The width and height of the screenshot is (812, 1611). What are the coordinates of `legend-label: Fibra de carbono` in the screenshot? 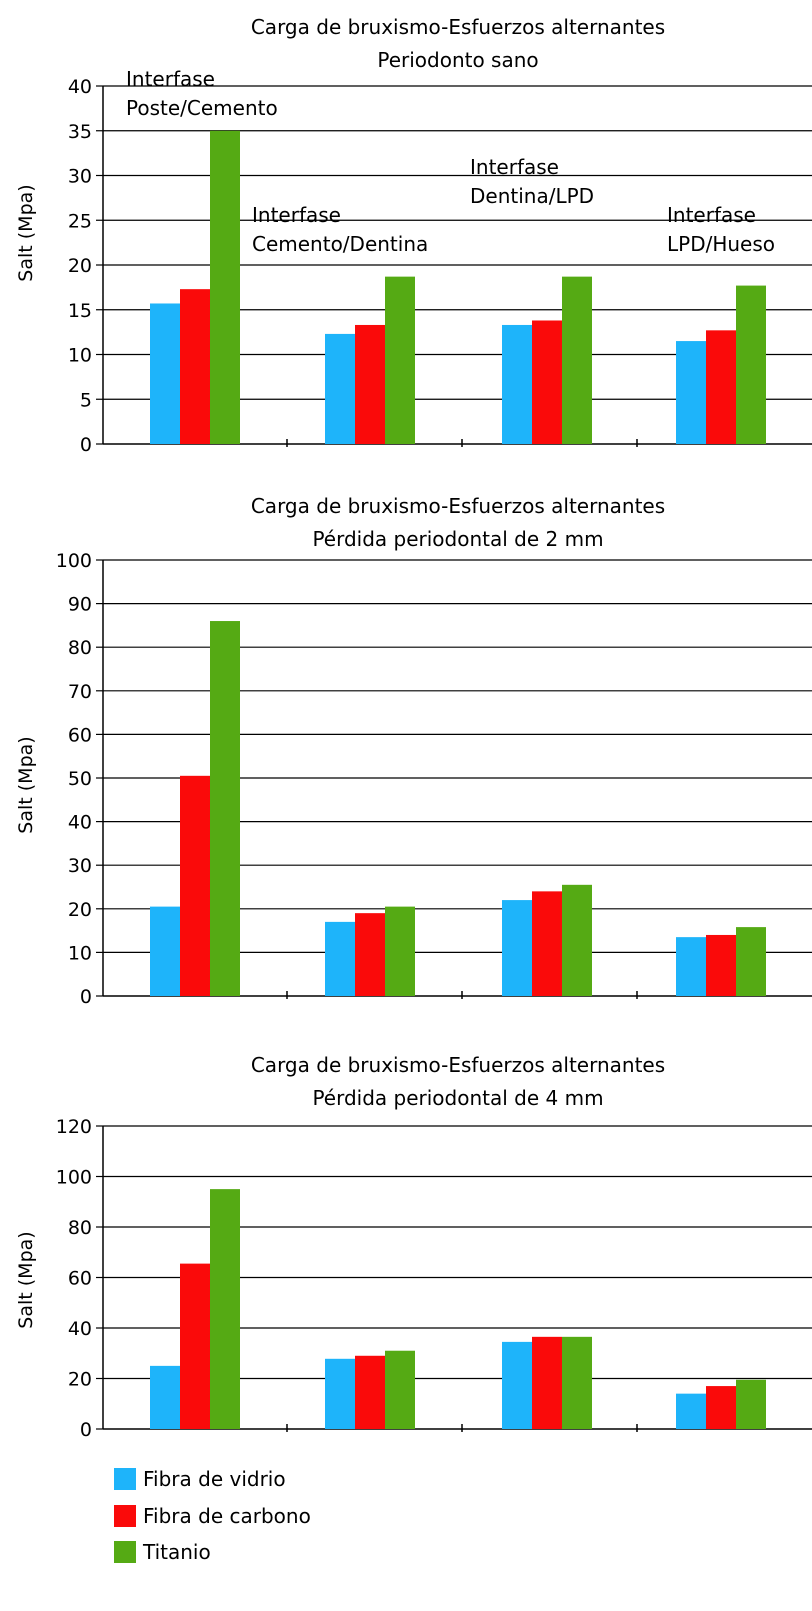 It's located at (227, 1516).